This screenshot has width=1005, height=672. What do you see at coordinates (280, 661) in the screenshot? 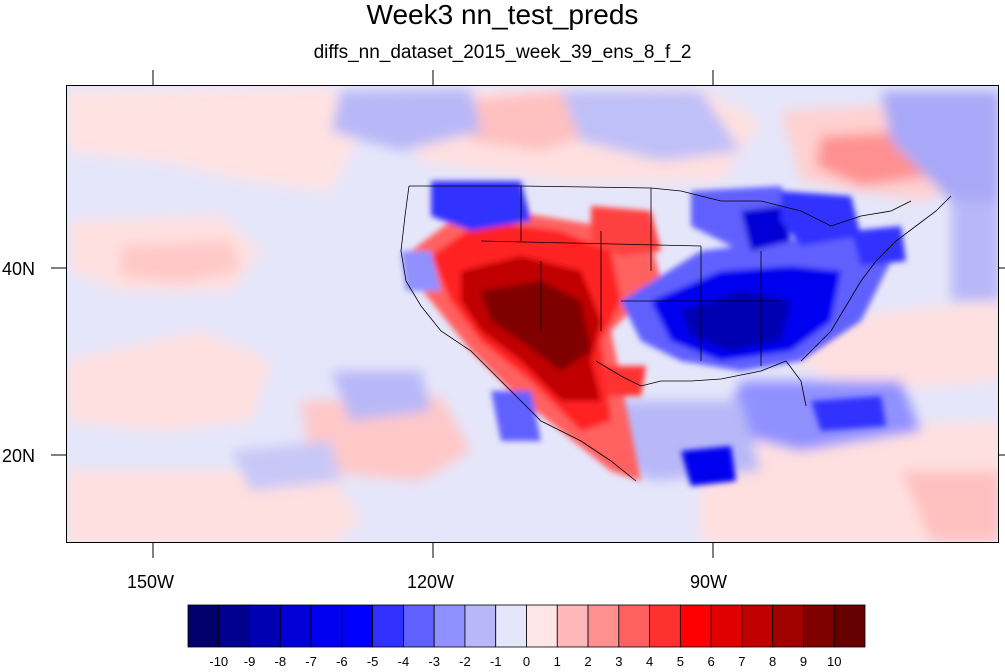
I see `colorbar-label: -8` at bounding box center [280, 661].